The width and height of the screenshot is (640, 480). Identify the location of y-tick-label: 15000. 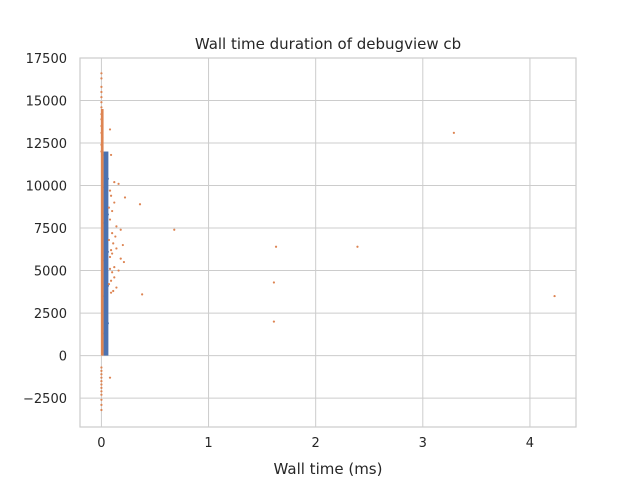
(46, 102).